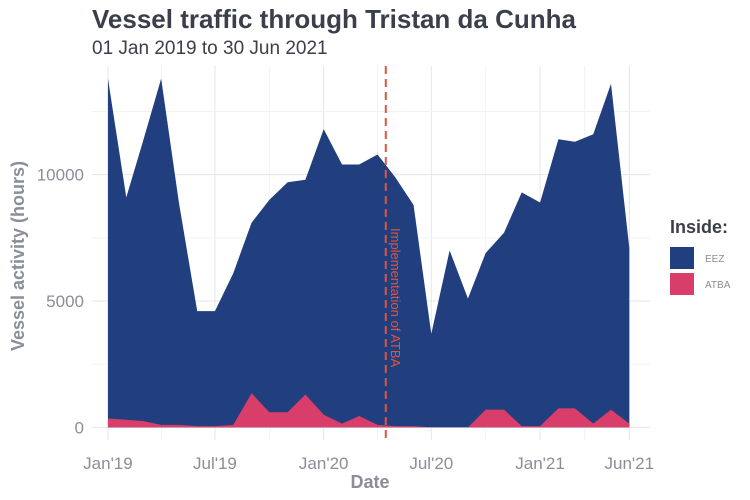 The height and width of the screenshot is (500, 750). I want to click on y-tick-label: 0, so click(79, 427).